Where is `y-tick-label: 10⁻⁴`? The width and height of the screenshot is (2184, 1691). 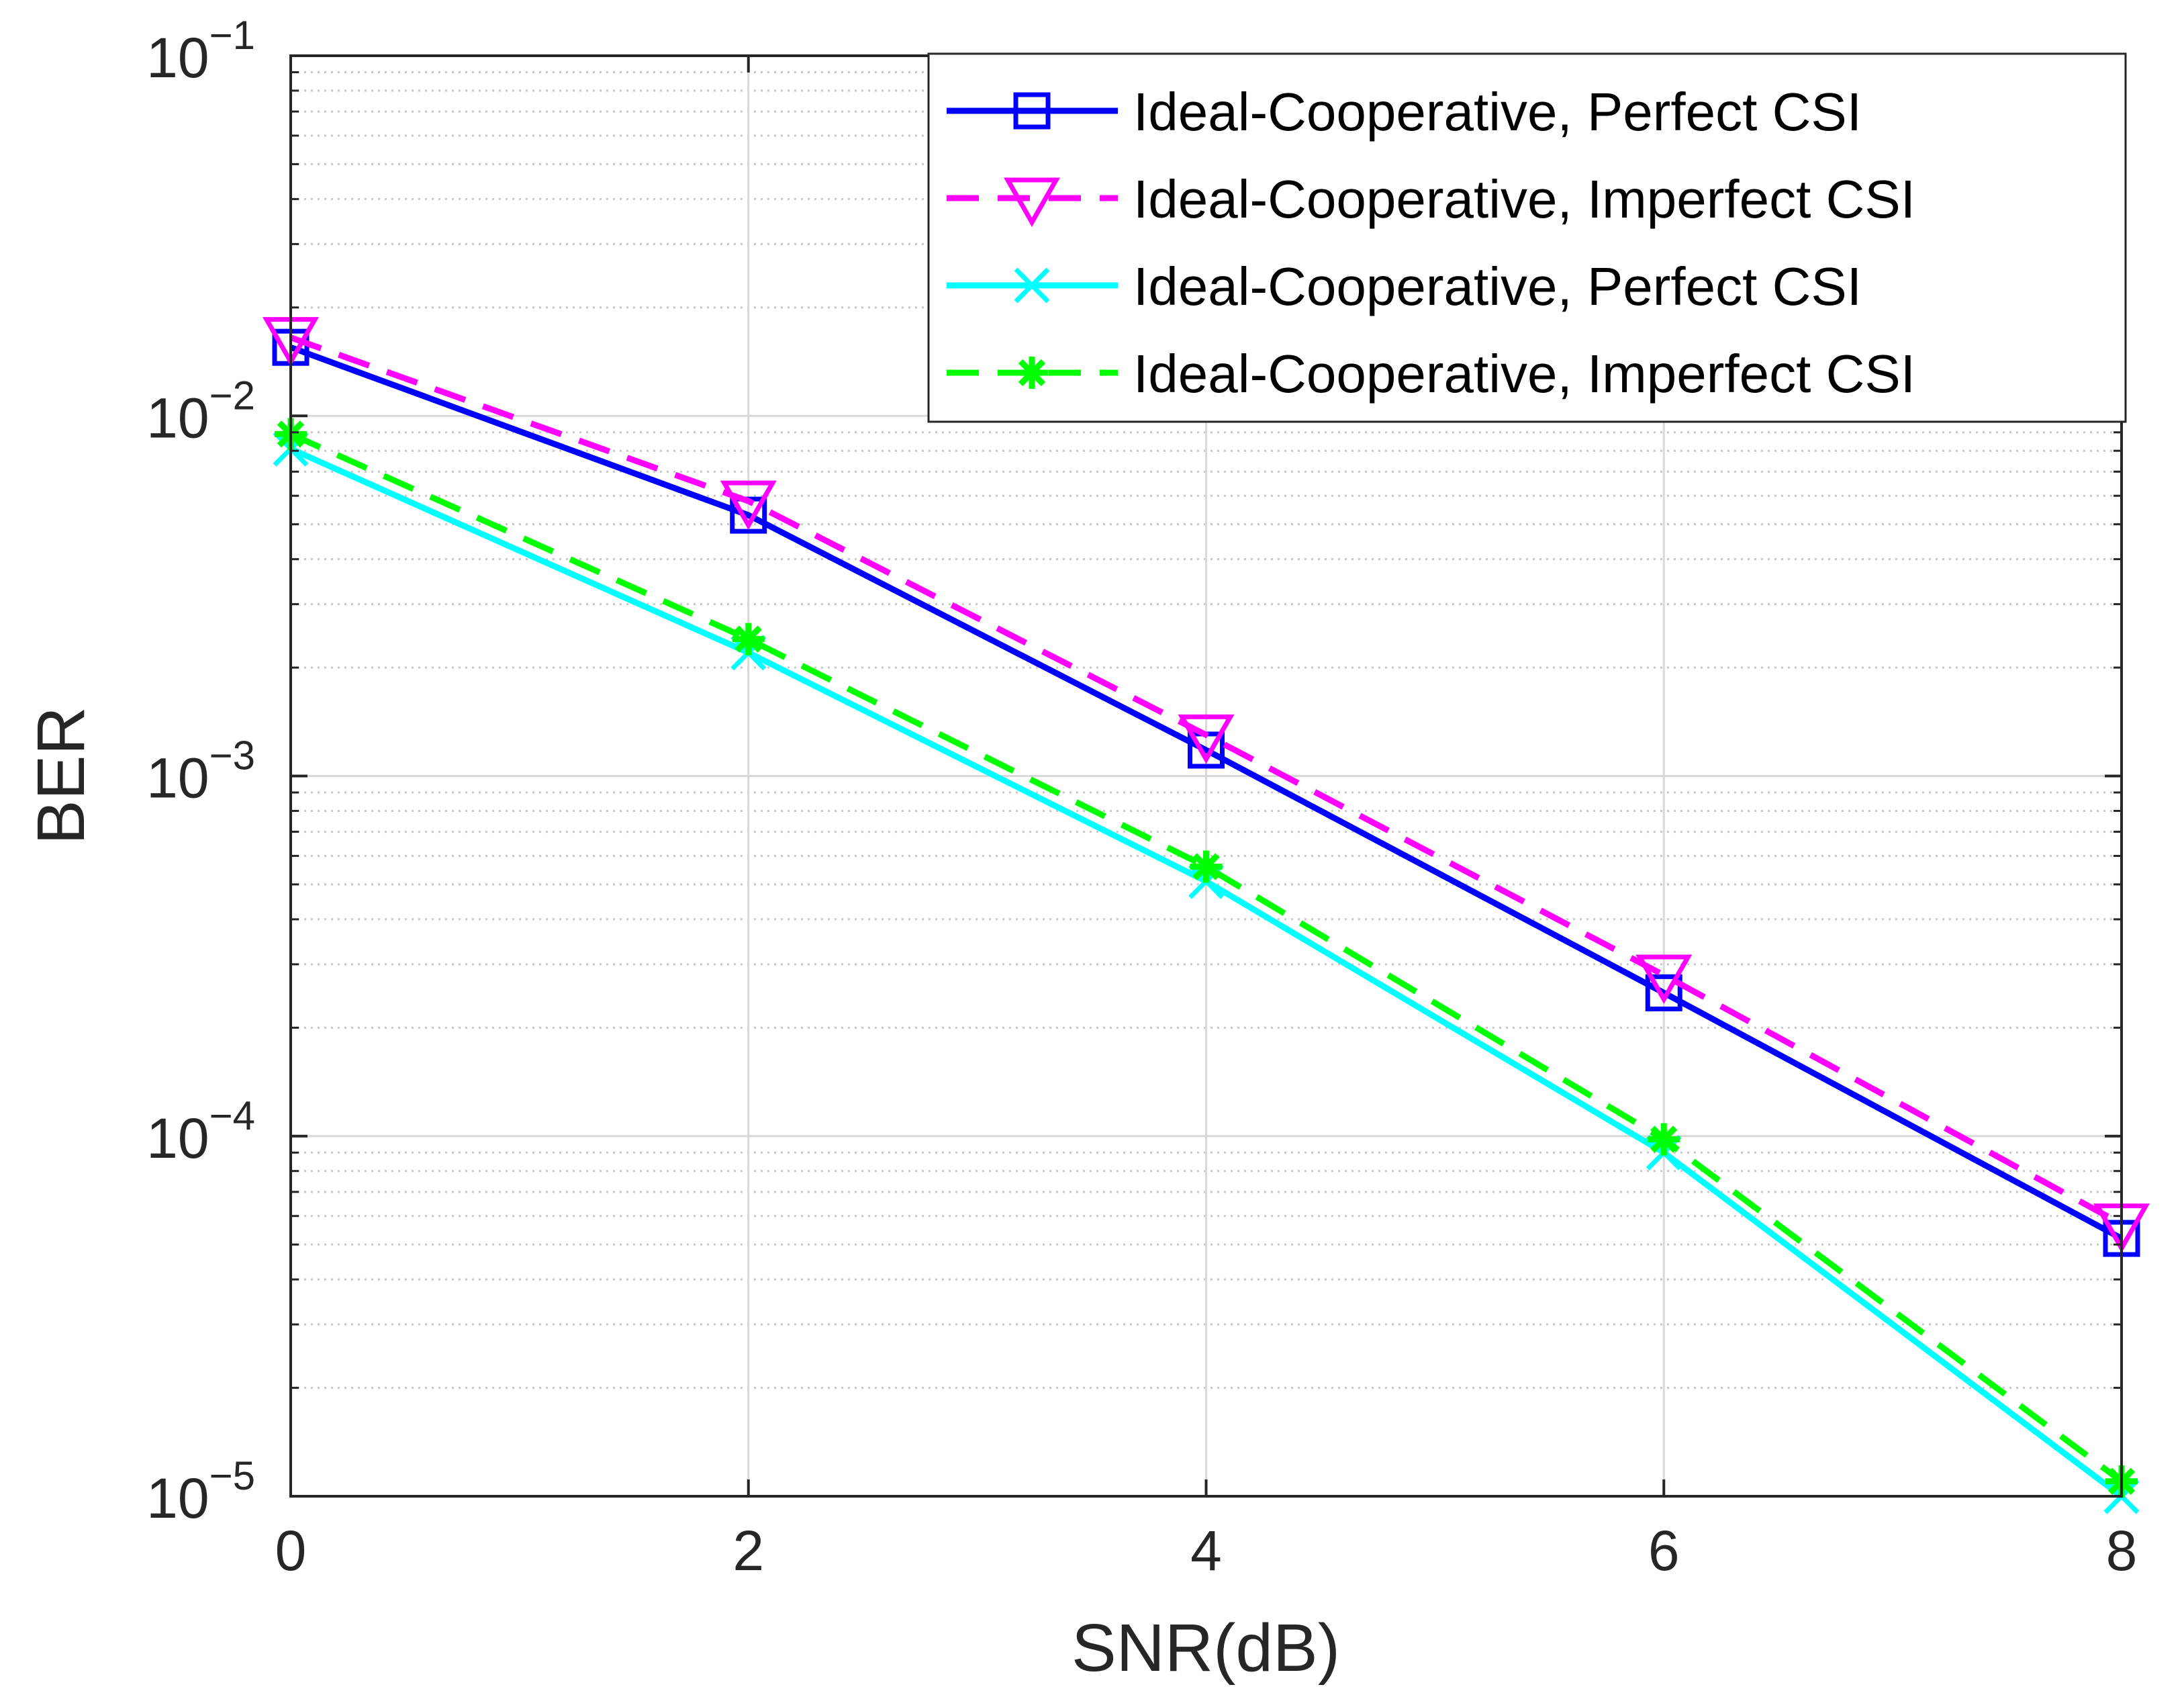
y-tick-label: 10⁻⁴ is located at coordinates (201, 1131).